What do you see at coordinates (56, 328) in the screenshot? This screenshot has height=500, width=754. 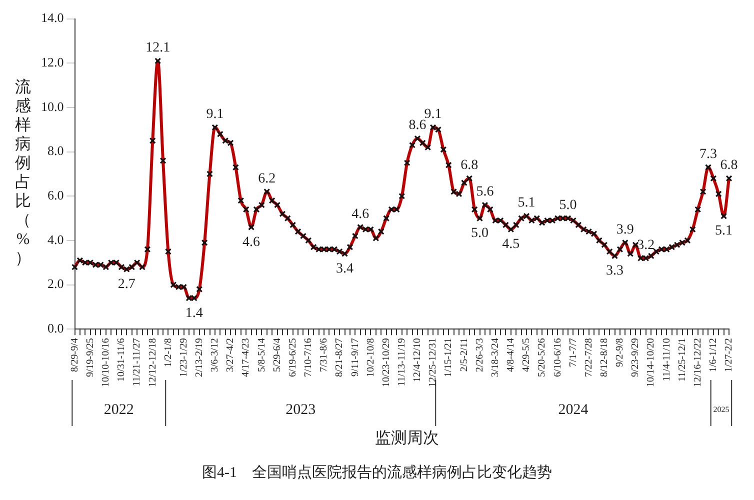 I see `y-tick-label: 0.0` at bounding box center [56, 328].